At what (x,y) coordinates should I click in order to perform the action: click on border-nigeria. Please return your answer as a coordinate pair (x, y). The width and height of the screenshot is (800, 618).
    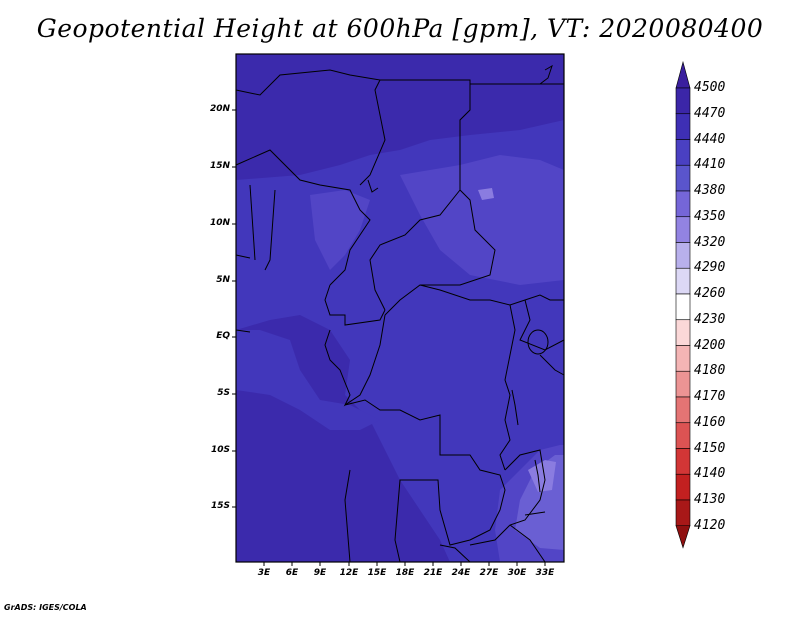
    Looking at the image, I should click on (303, 217).